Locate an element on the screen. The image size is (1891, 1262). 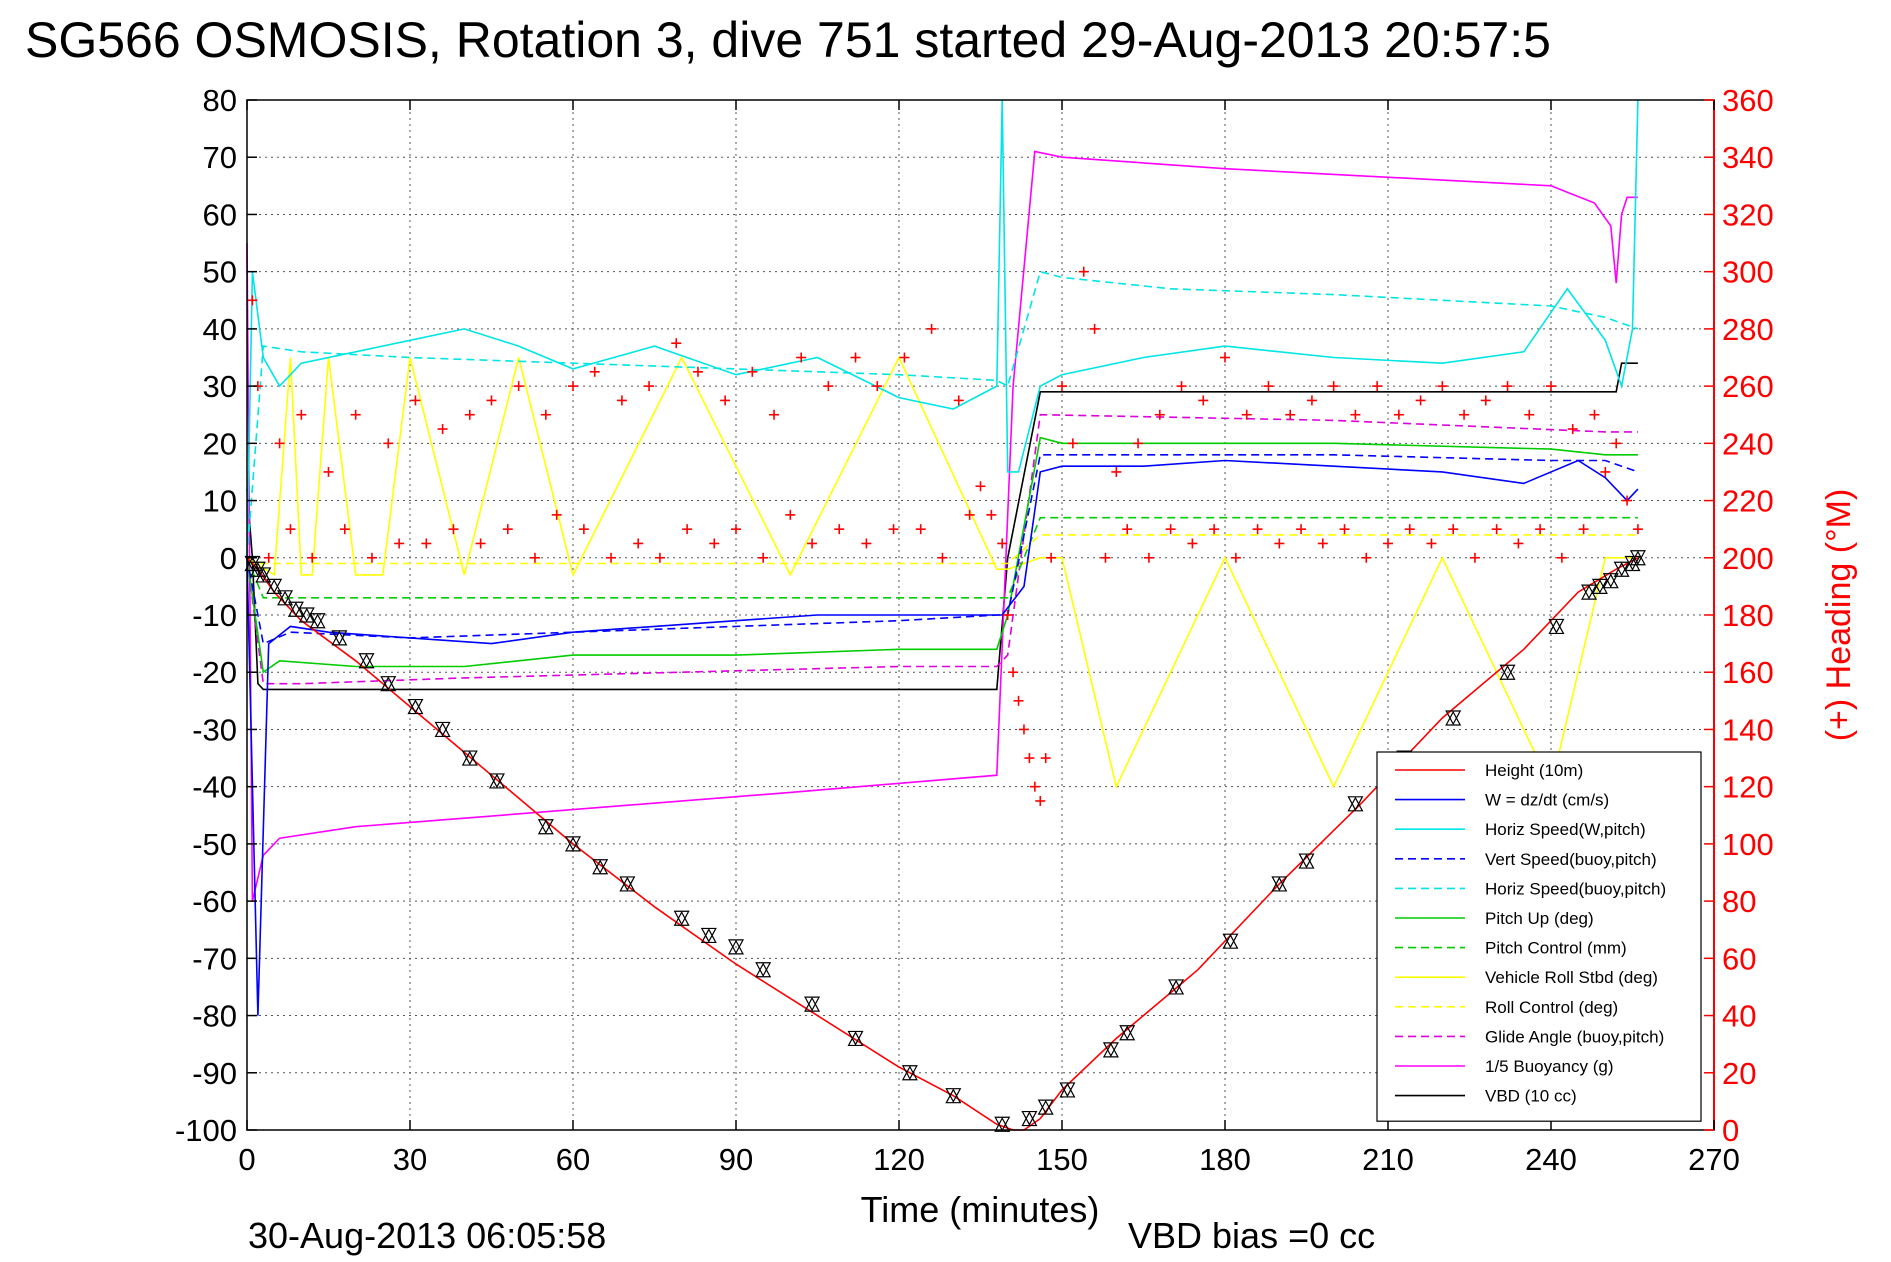
y-tick-label: 70 is located at coordinates (220, 157).